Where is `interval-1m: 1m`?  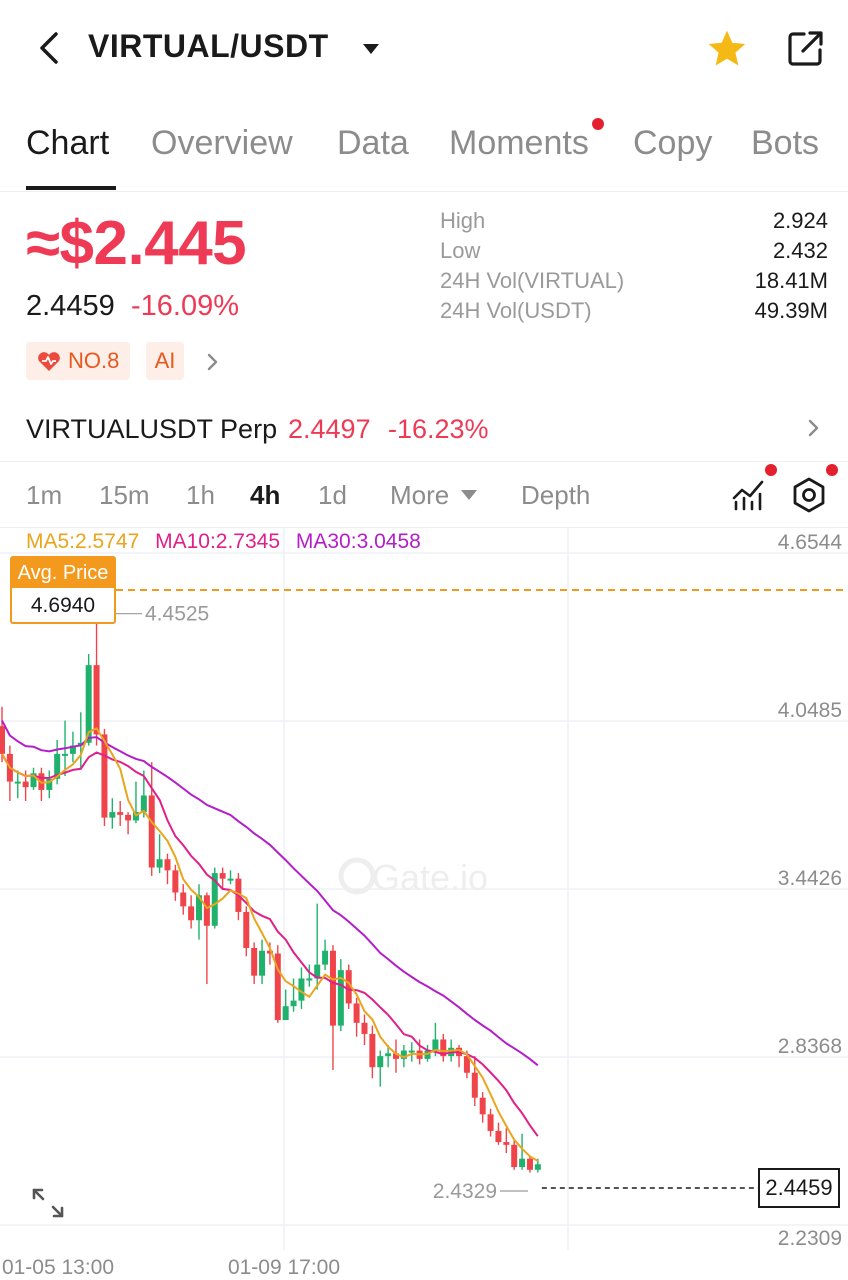 interval-1m: 1m is located at coordinates (44, 495).